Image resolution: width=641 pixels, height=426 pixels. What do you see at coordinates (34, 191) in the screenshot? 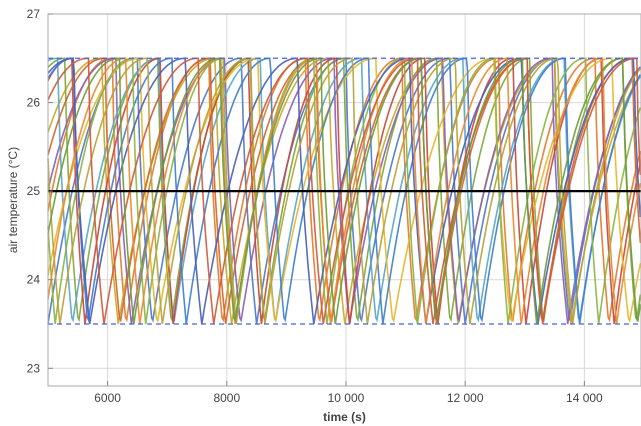
I see `y-tick-label: 25` at bounding box center [34, 191].